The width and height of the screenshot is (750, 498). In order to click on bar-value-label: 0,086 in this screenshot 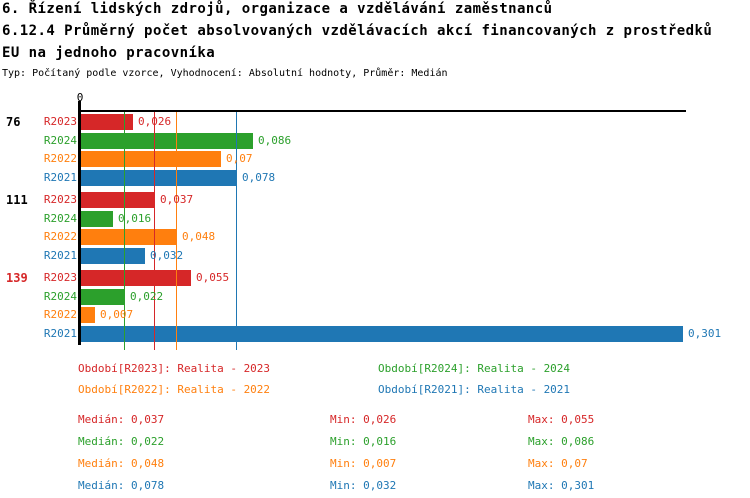, I will do `click(275, 140)`.